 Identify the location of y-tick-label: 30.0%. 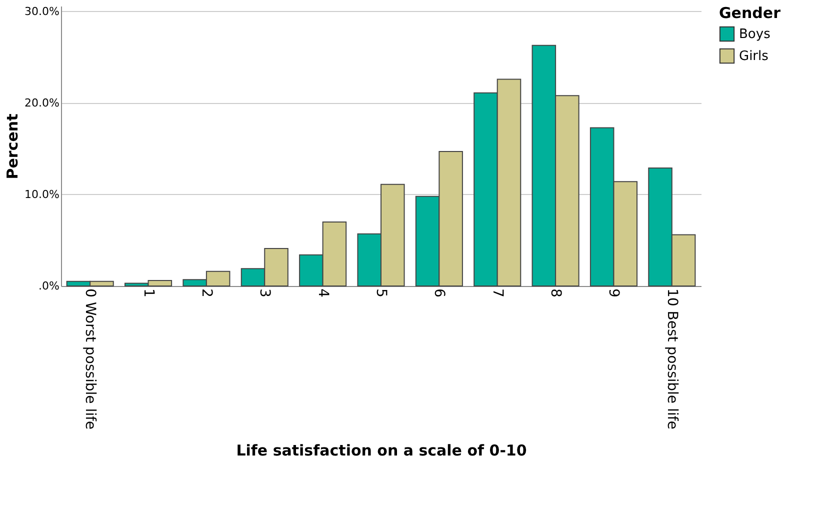
(42, 11).